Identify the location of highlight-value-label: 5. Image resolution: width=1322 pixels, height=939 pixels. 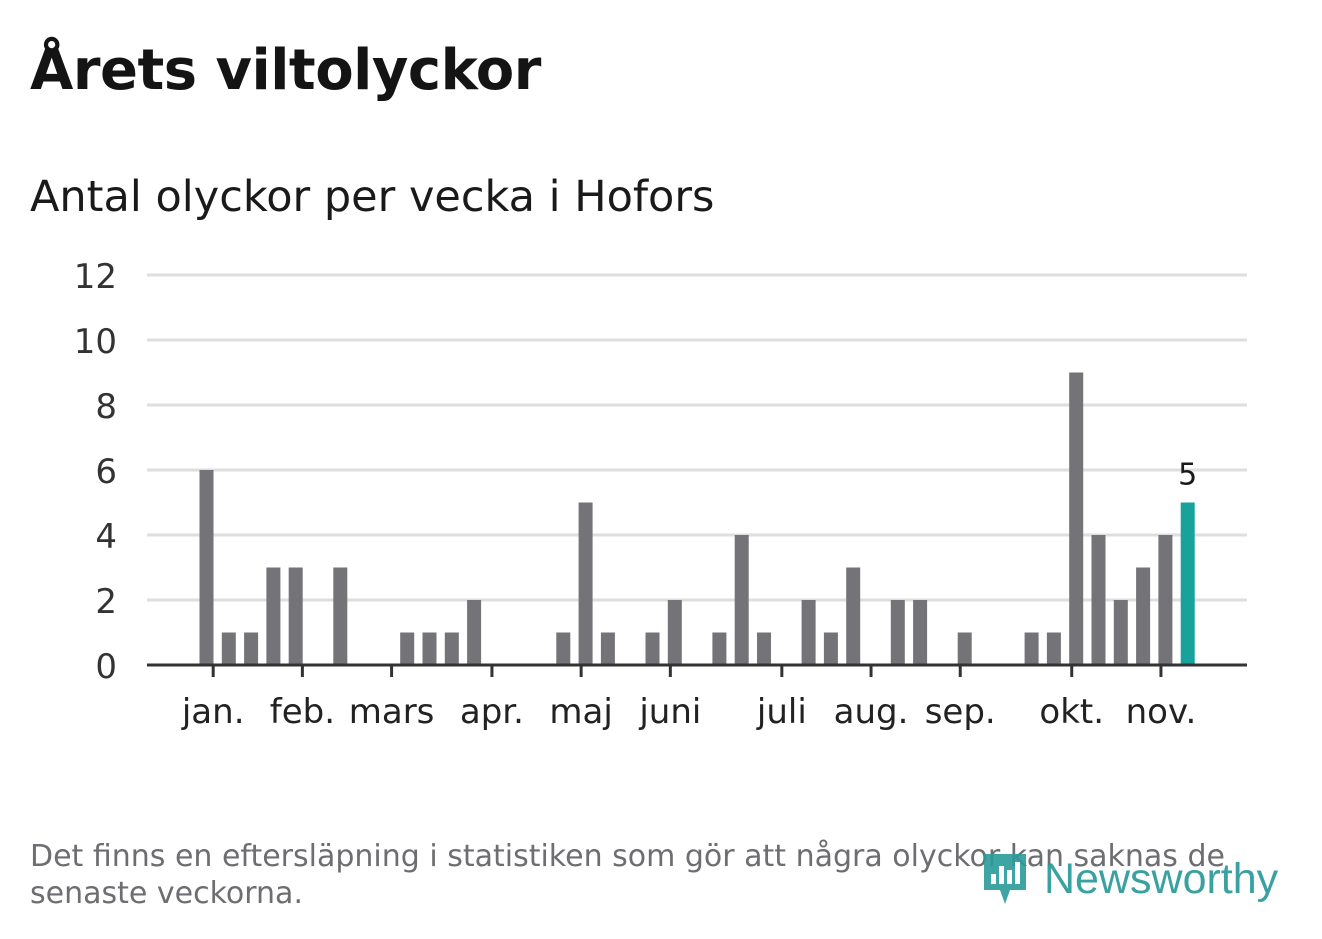
(1187, 475).